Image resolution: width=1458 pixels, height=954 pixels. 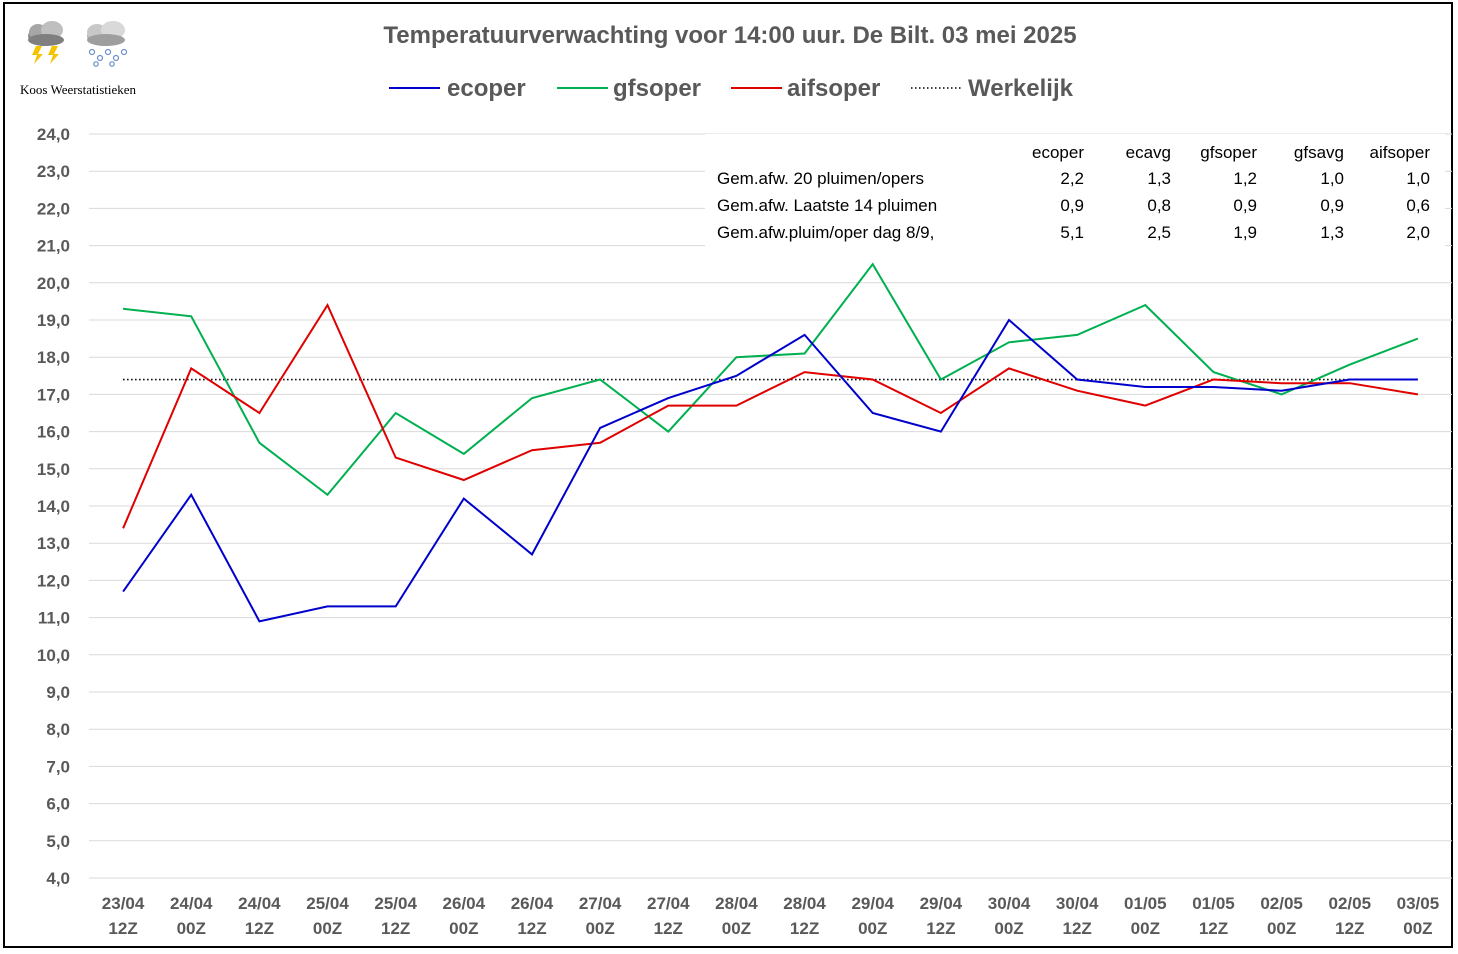 I want to click on y-tick-label: 23,0, so click(x=53, y=171).